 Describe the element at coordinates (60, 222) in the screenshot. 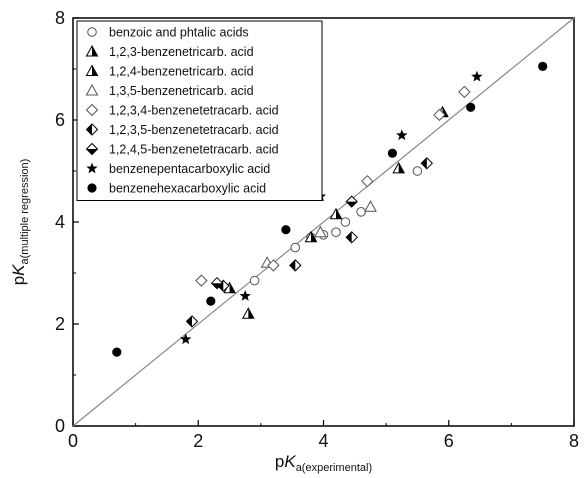

I see `y-tick-label: 4` at that location.